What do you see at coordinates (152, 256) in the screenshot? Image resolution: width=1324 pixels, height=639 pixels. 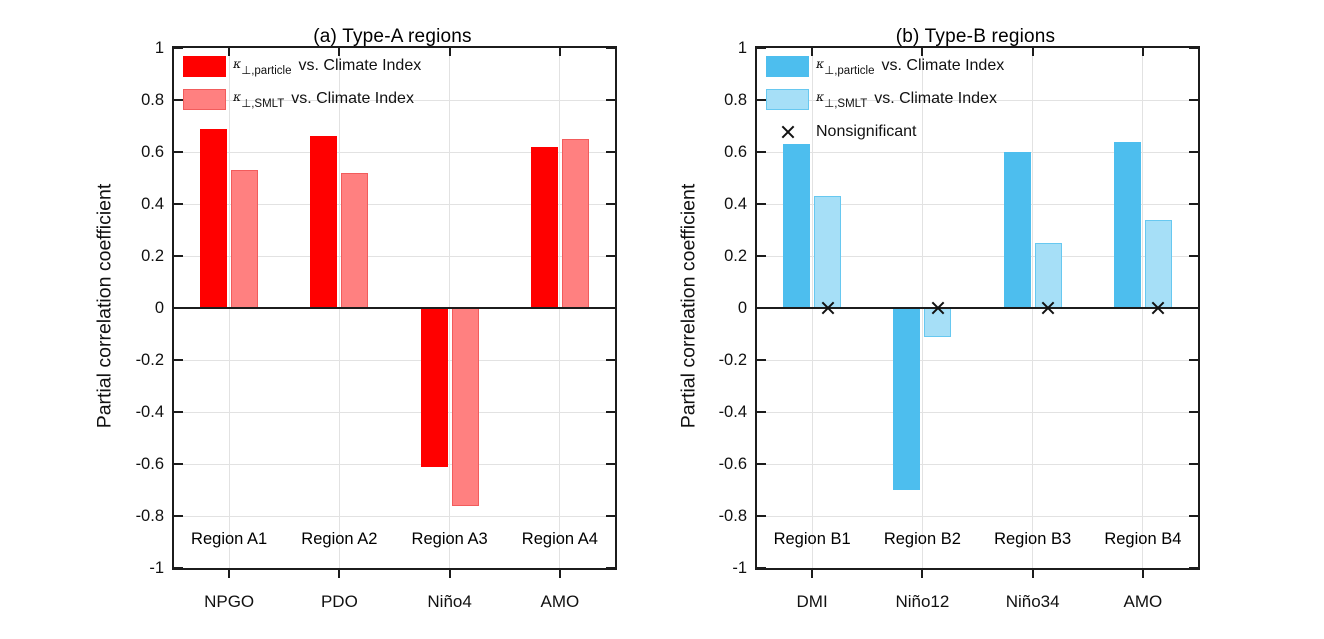 I see `y-tick-label-0.2: 0.2` at bounding box center [152, 256].